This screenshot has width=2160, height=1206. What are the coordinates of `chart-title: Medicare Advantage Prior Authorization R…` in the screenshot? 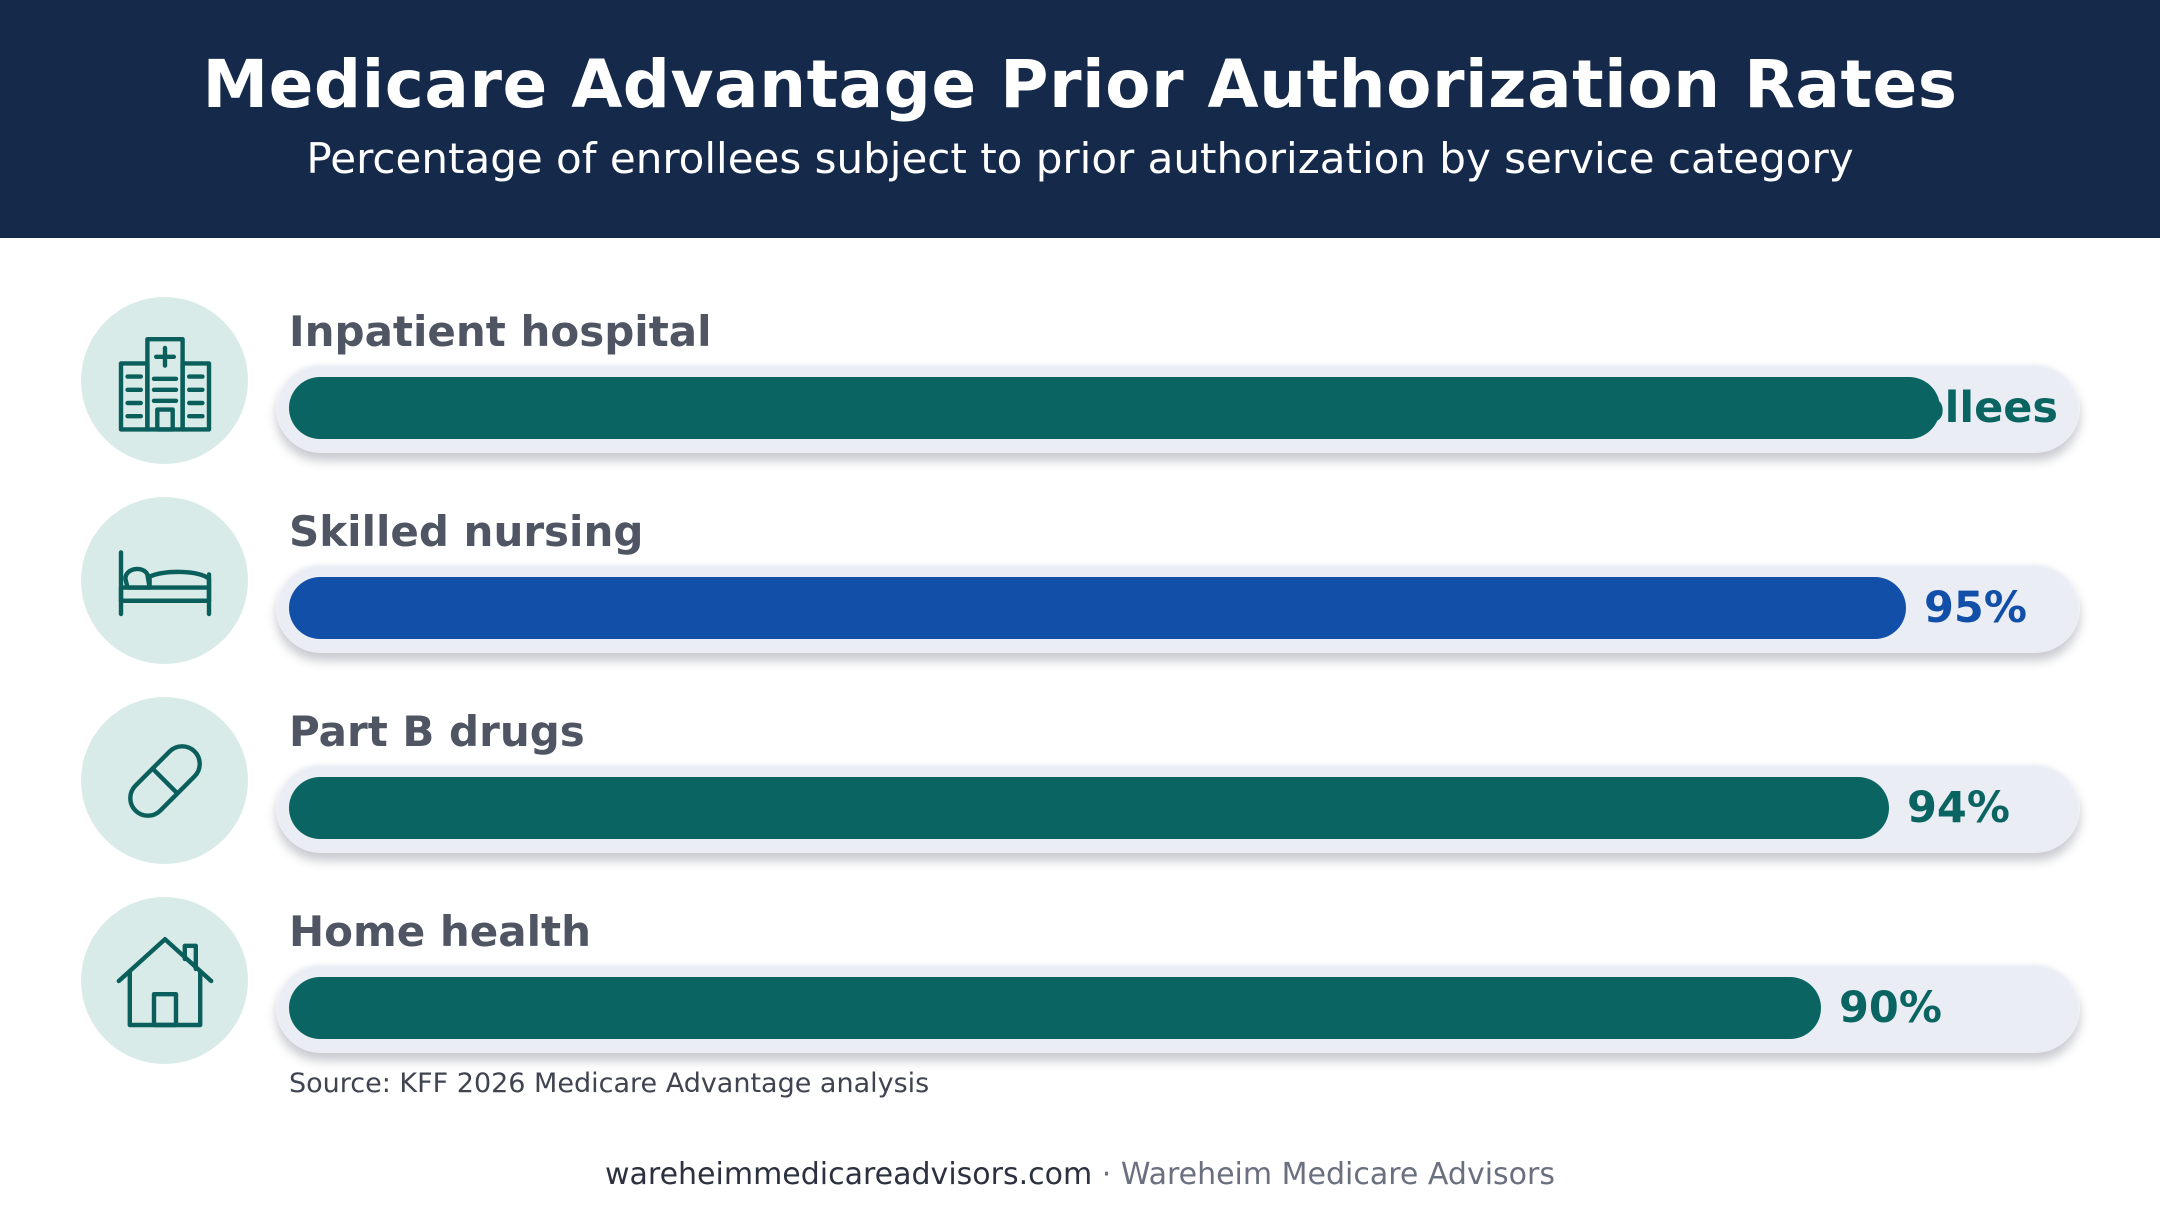 It's located at (1080, 84).